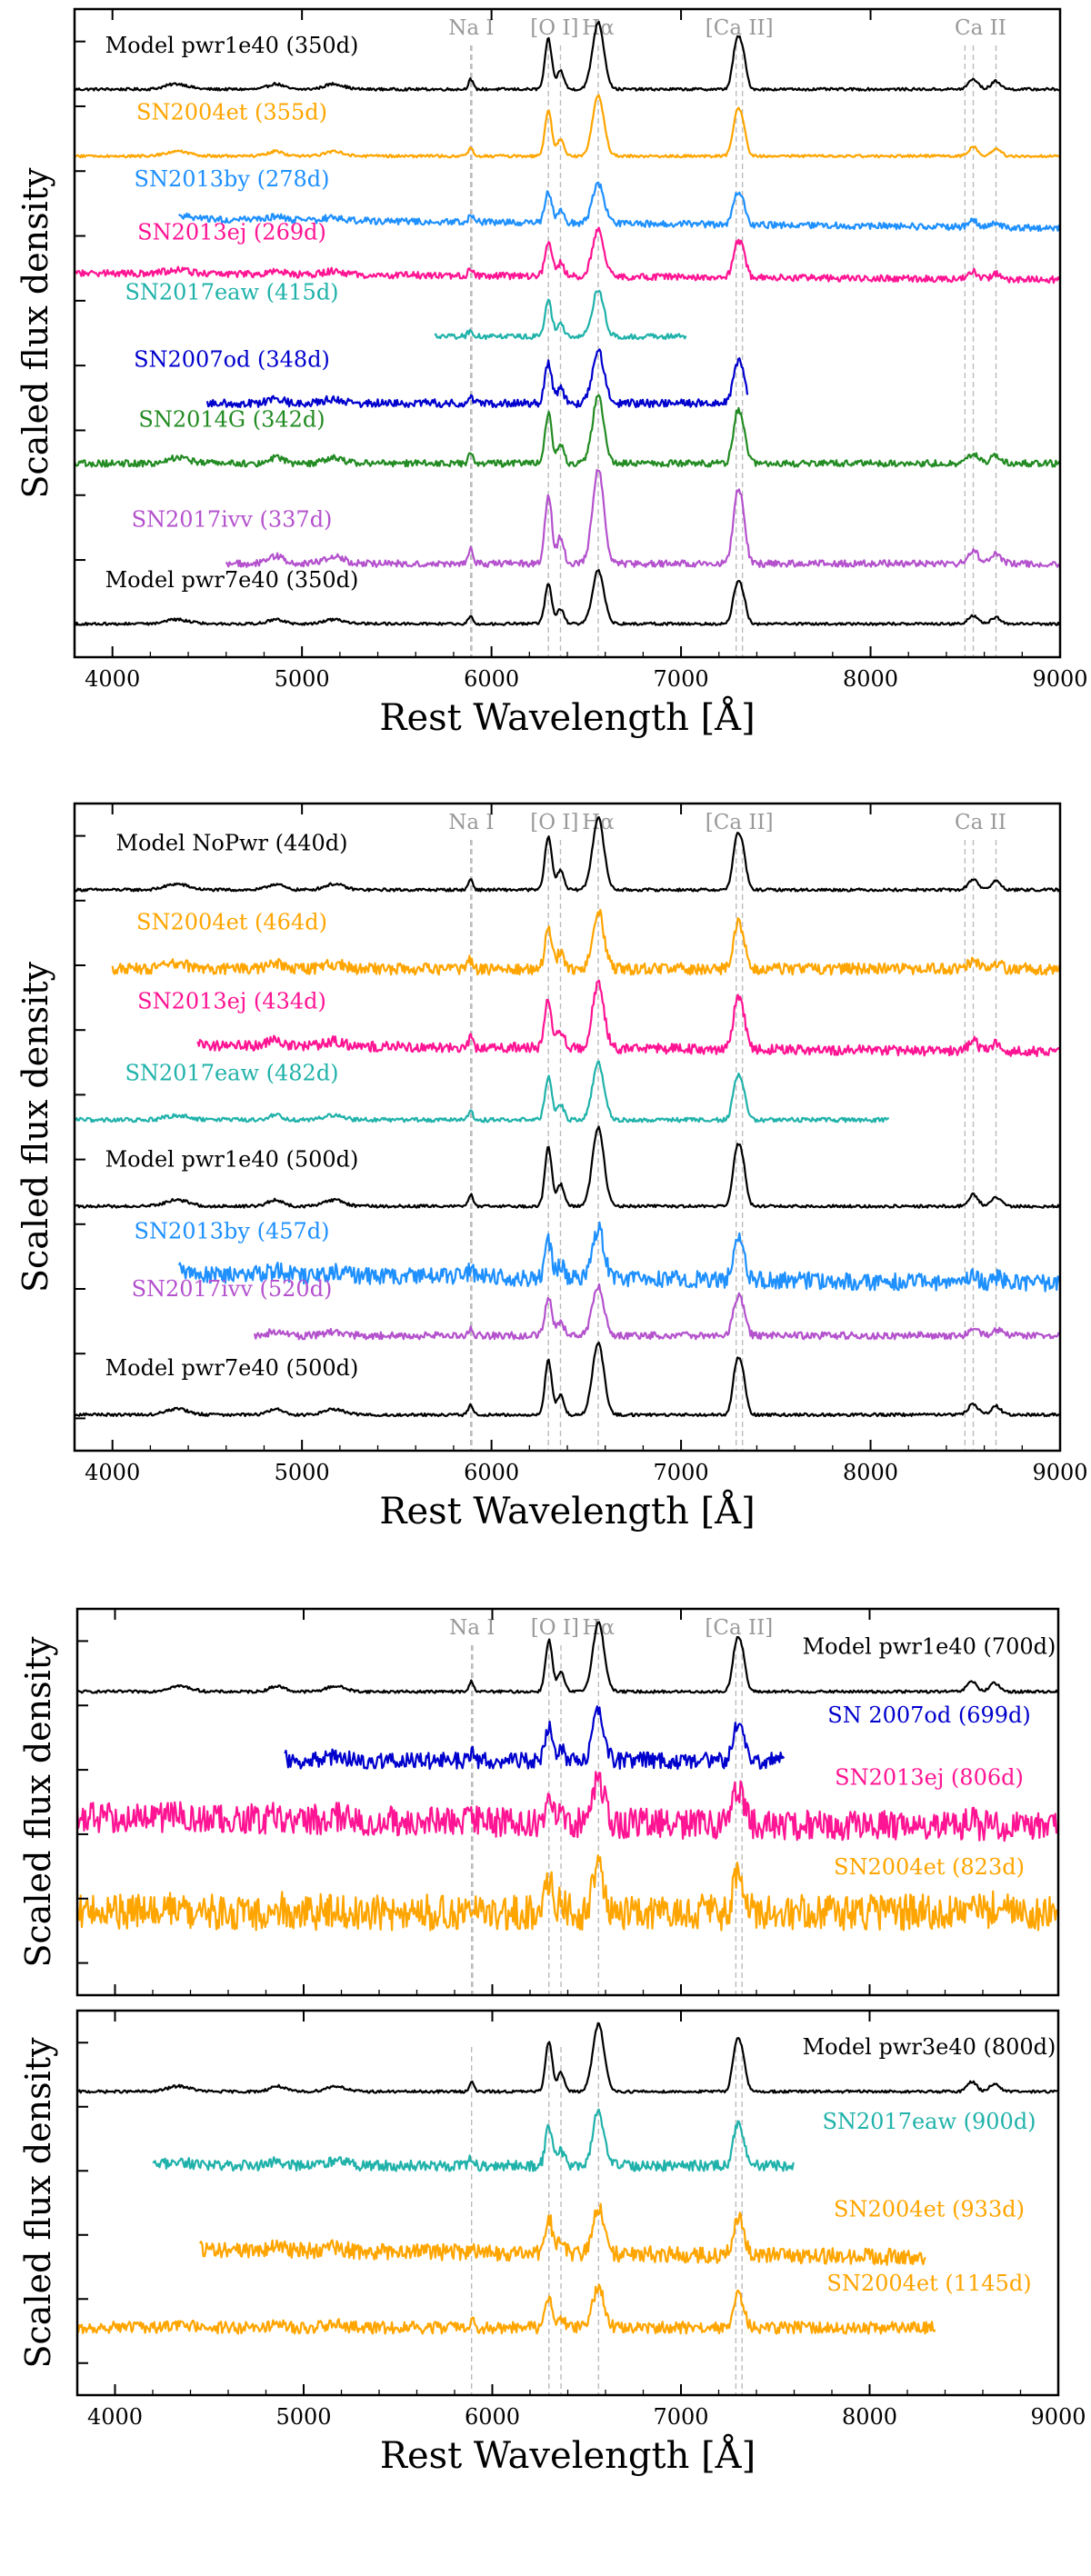  I want to click on series-label: Model pwr1e40 (350d), so click(232, 45).